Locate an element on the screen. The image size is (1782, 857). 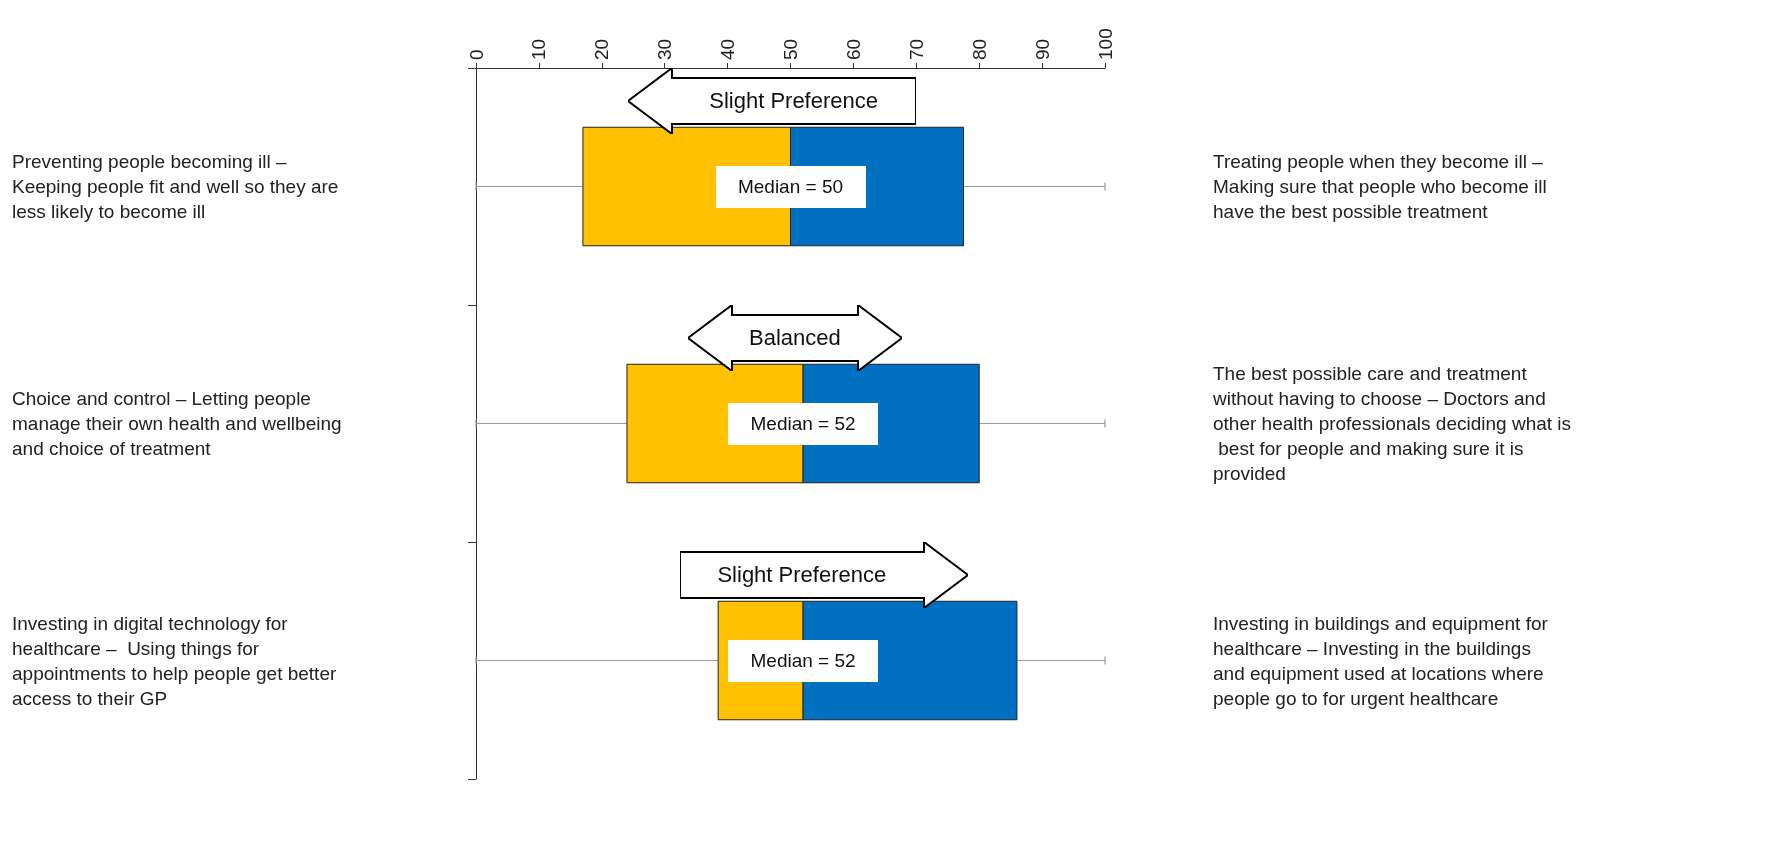
y2-tick-label: The best possible care and treatment without having to choose – Doctors and other health professionals deciding what is best for people and making sure it is provided is located at coordinates (1392, 423).